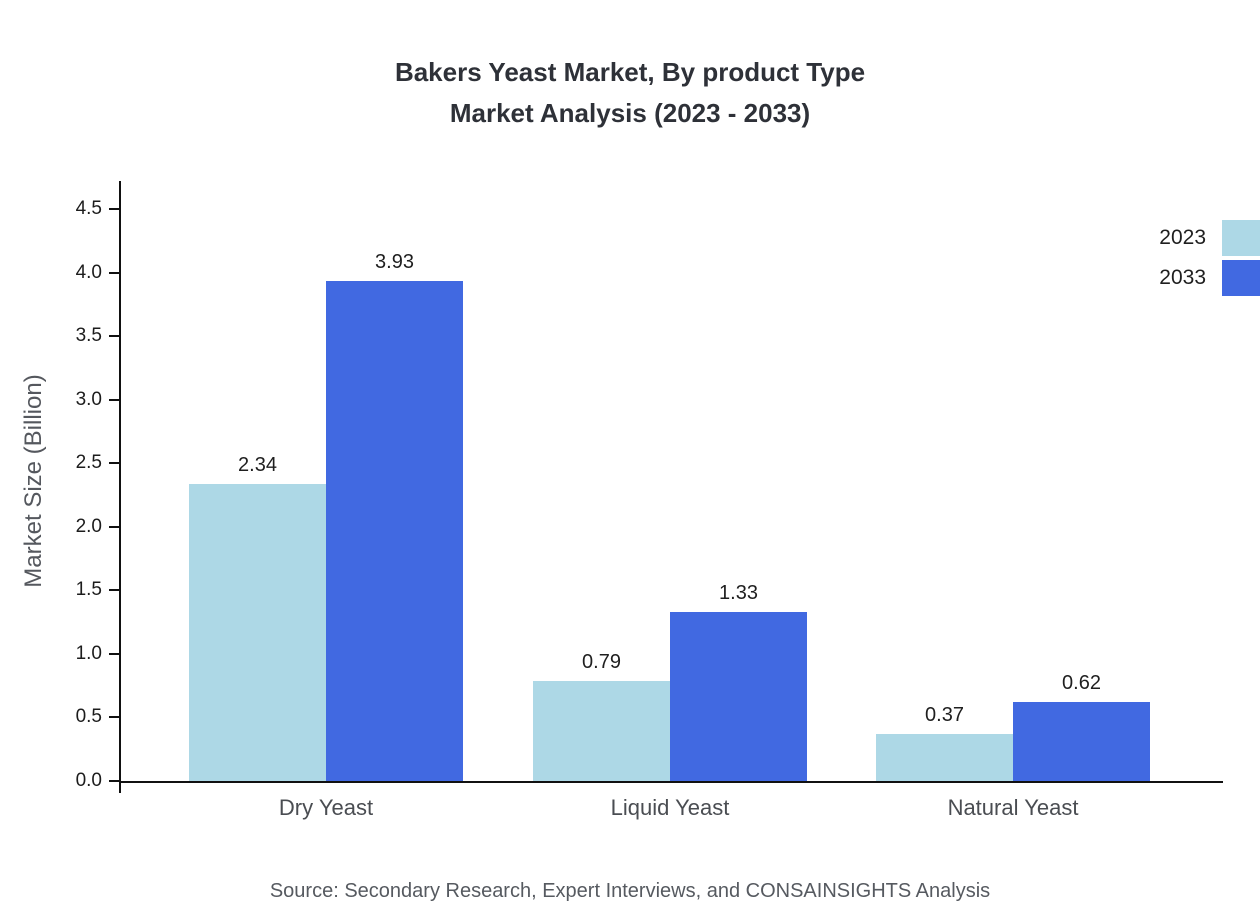 This screenshot has width=1260, height=920. What do you see at coordinates (88, 208) in the screenshot?
I see `y-axis-tick-label: 4.5` at bounding box center [88, 208].